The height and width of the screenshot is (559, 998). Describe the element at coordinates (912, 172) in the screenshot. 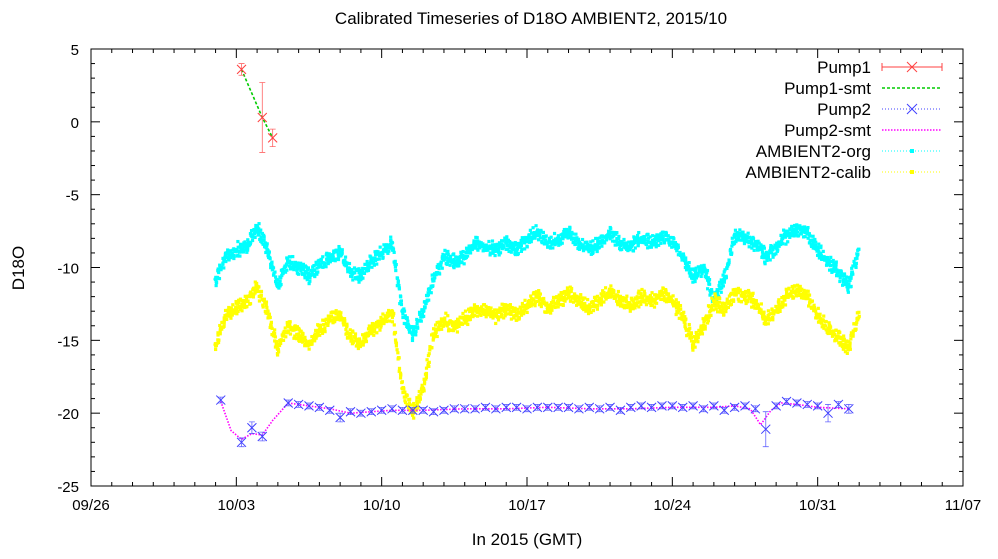

I see `legend-marker` at that location.